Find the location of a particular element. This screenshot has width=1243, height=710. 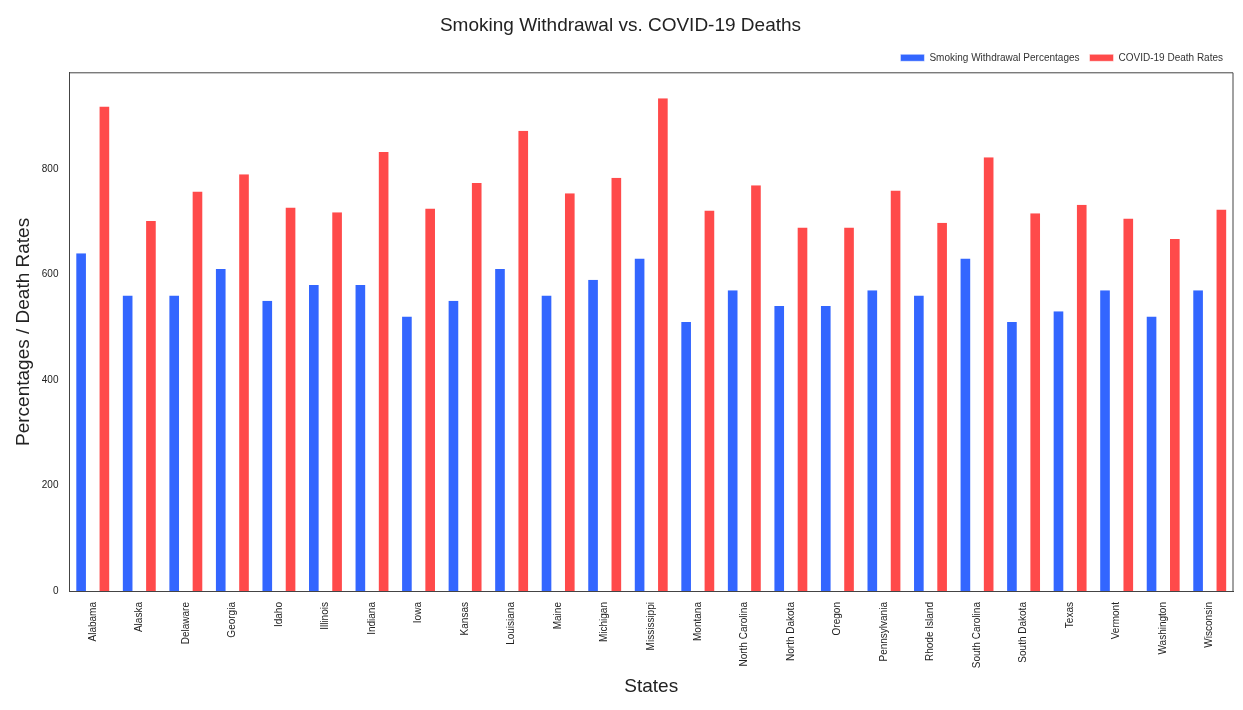

legend-label: Smoking Withdrawal Percentages is located at coordinates (1004, 57).